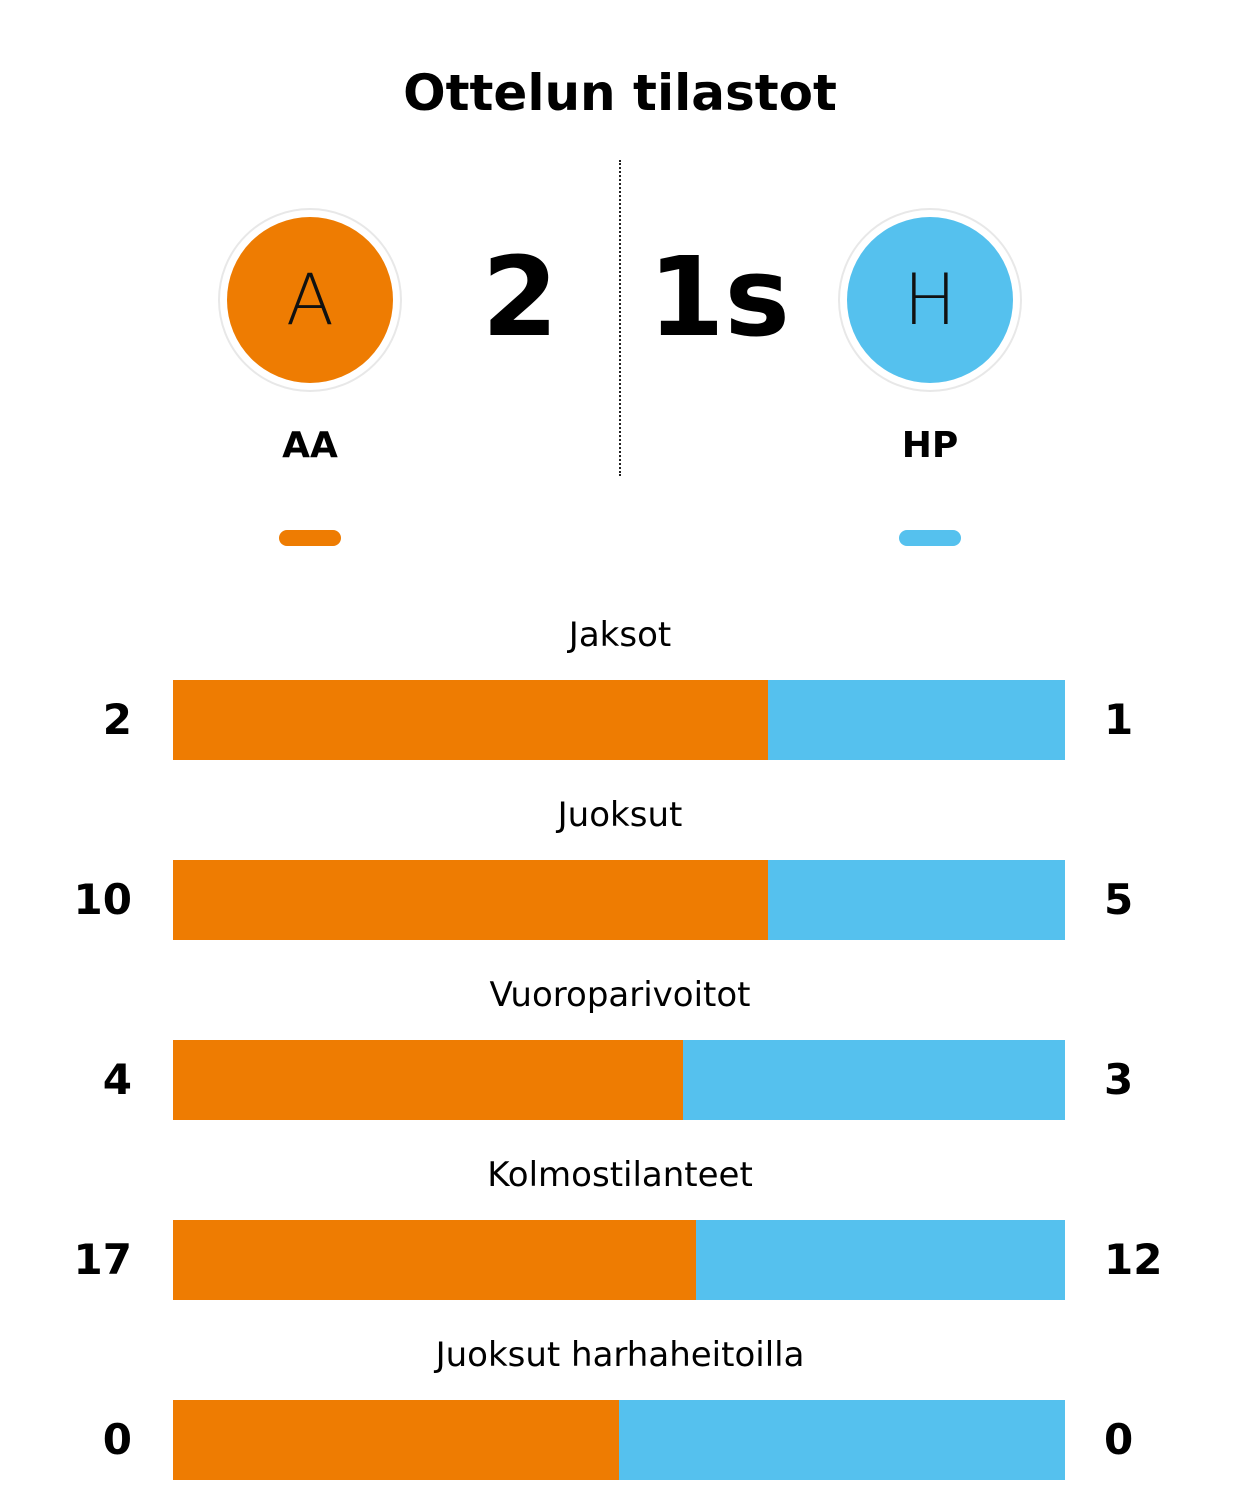 This screenshot has height=1500, width=1240. Describe the element at coordinates (1119, 1079) in the screenshot. I see `stat-away-value: 3` at that location.